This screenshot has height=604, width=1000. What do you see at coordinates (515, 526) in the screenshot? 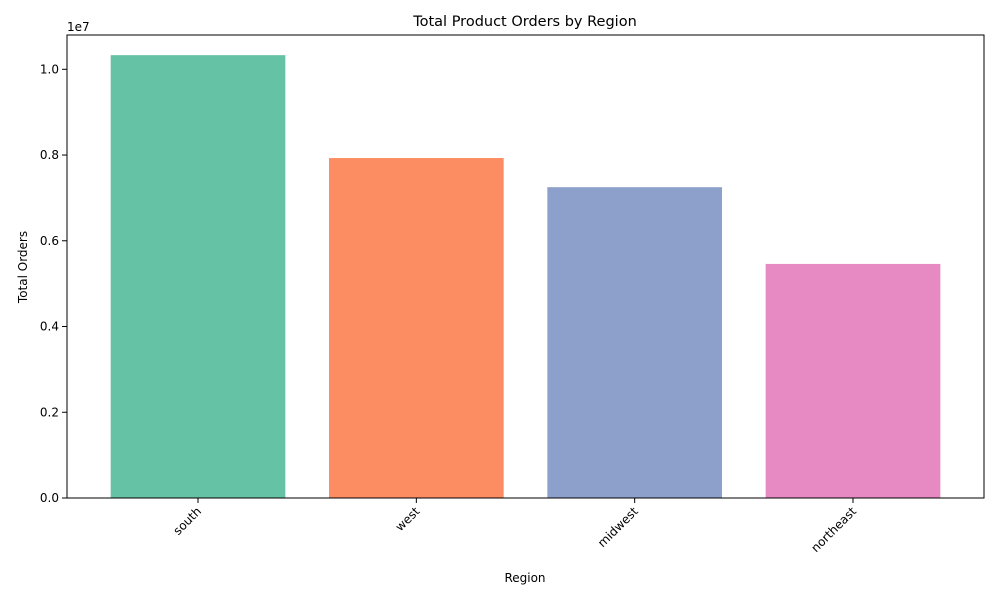
I see `x-axis-ticks: south west midwest northeast` at bounding box center [515, 526].